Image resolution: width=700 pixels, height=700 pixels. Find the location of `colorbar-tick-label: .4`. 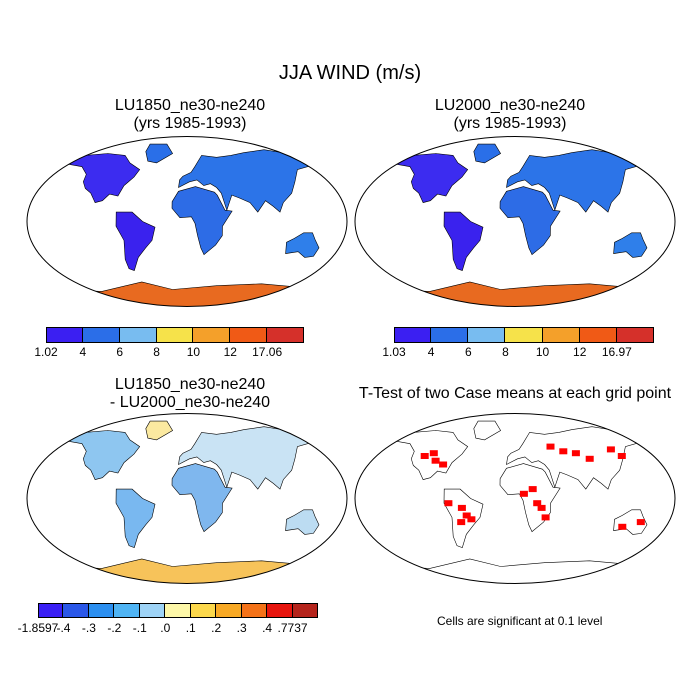

colorbar-tick-label: .4 is located at coordinates (267, 628).